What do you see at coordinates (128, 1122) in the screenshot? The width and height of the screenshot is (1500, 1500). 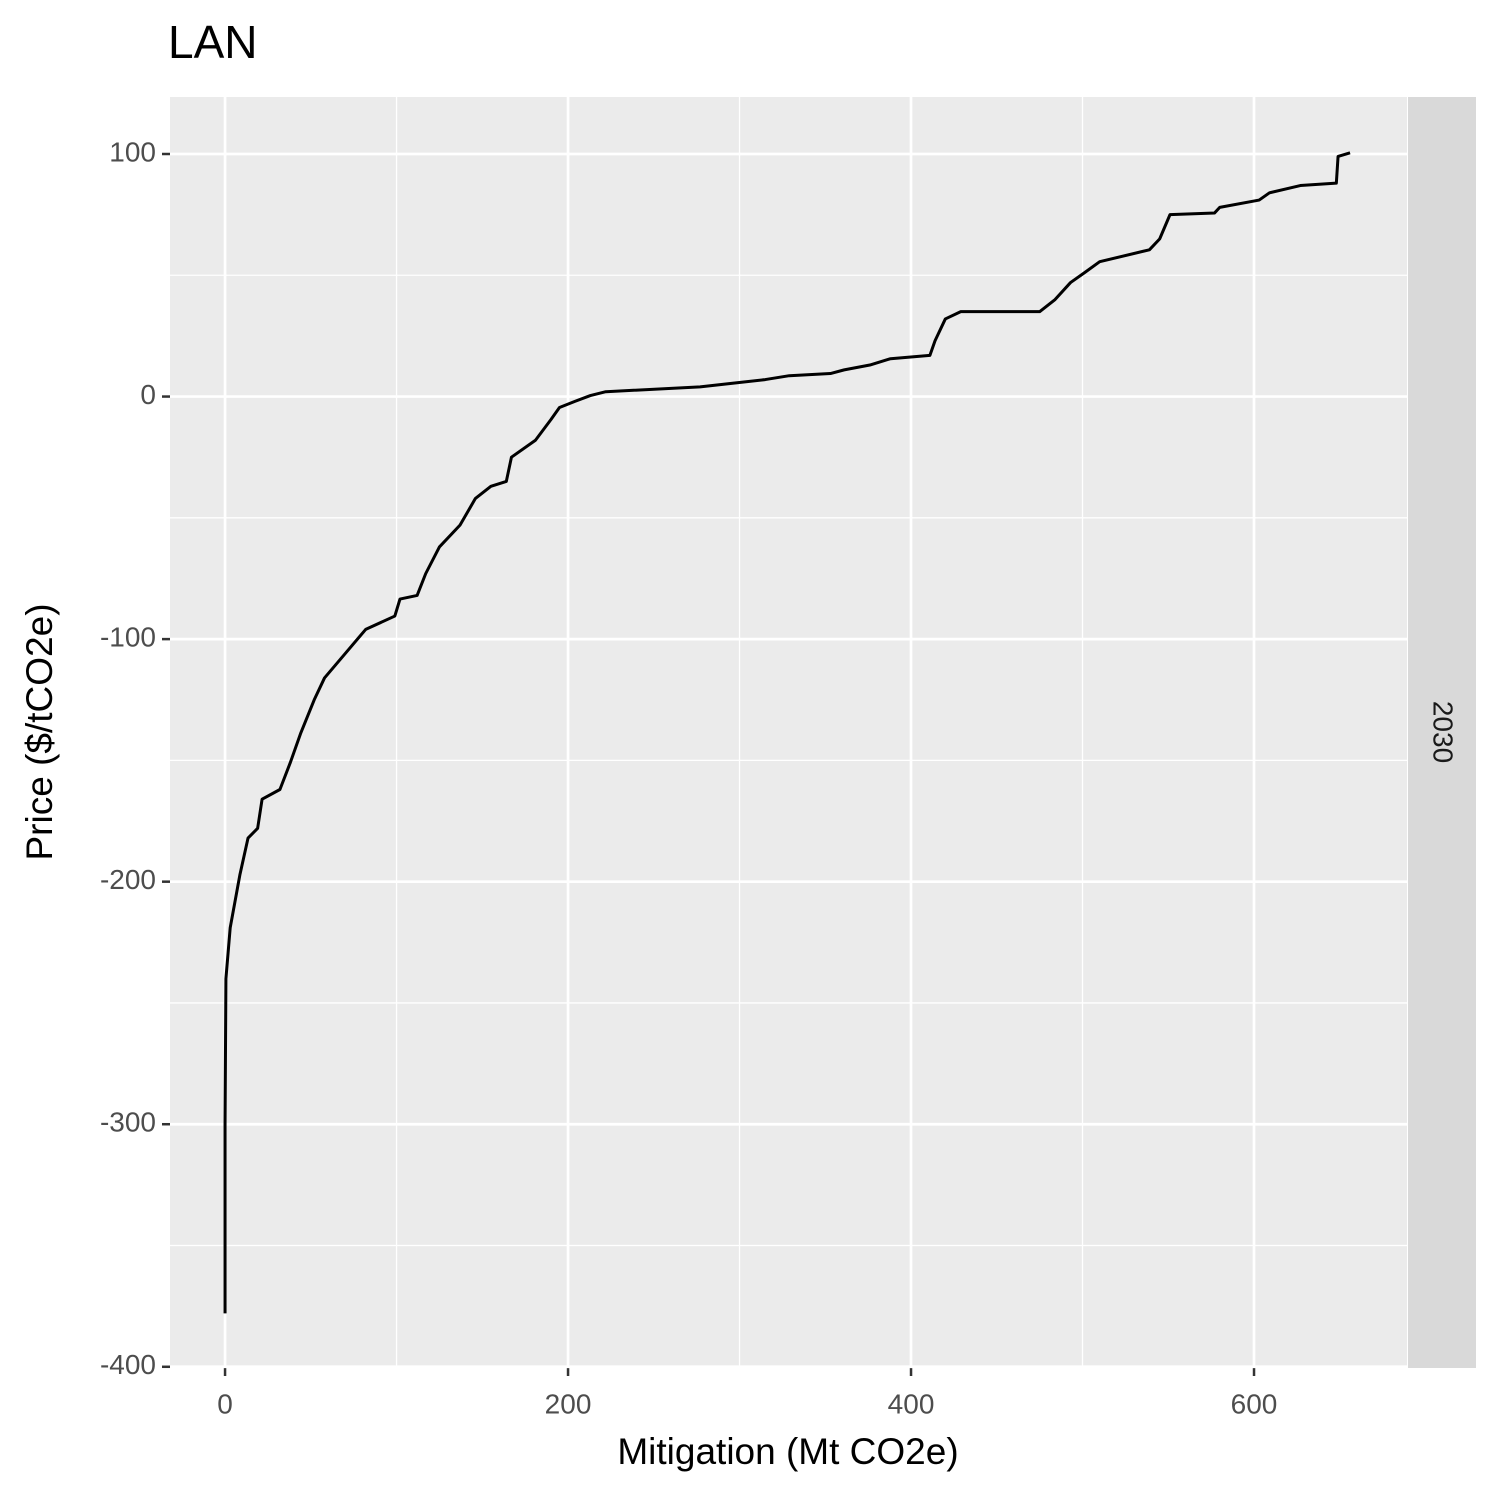 I see `y-tick-label: -300` at bounding box center [128, 1122].